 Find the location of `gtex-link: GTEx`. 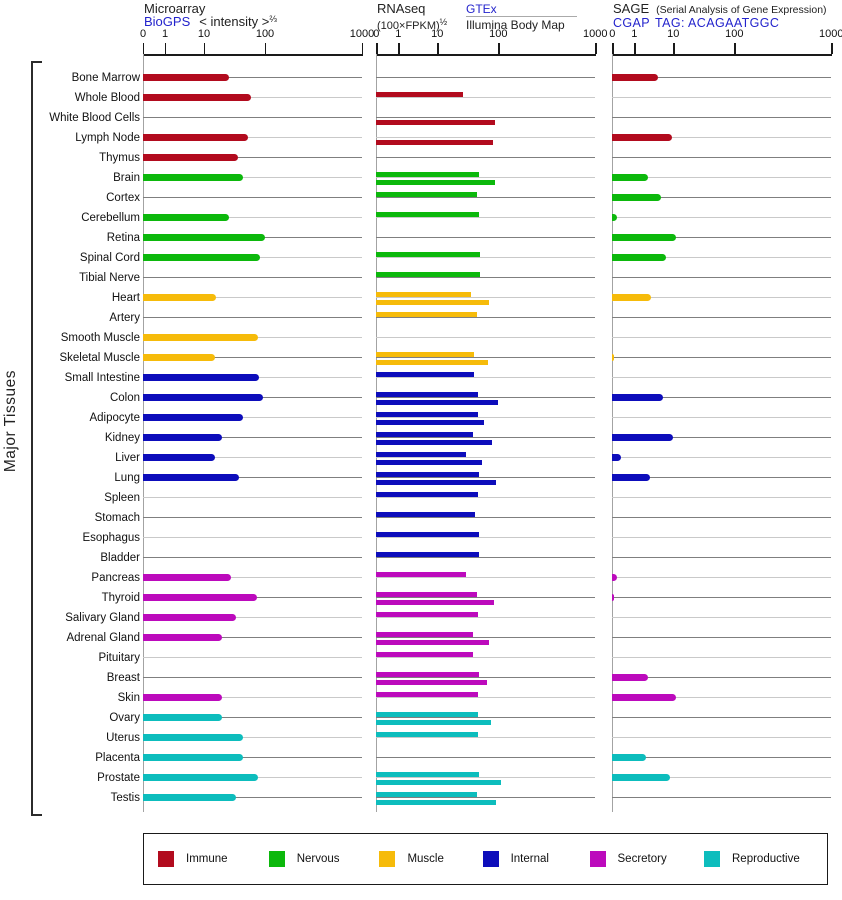

gtex-link: GTEx is located at coordinates (481, 9).